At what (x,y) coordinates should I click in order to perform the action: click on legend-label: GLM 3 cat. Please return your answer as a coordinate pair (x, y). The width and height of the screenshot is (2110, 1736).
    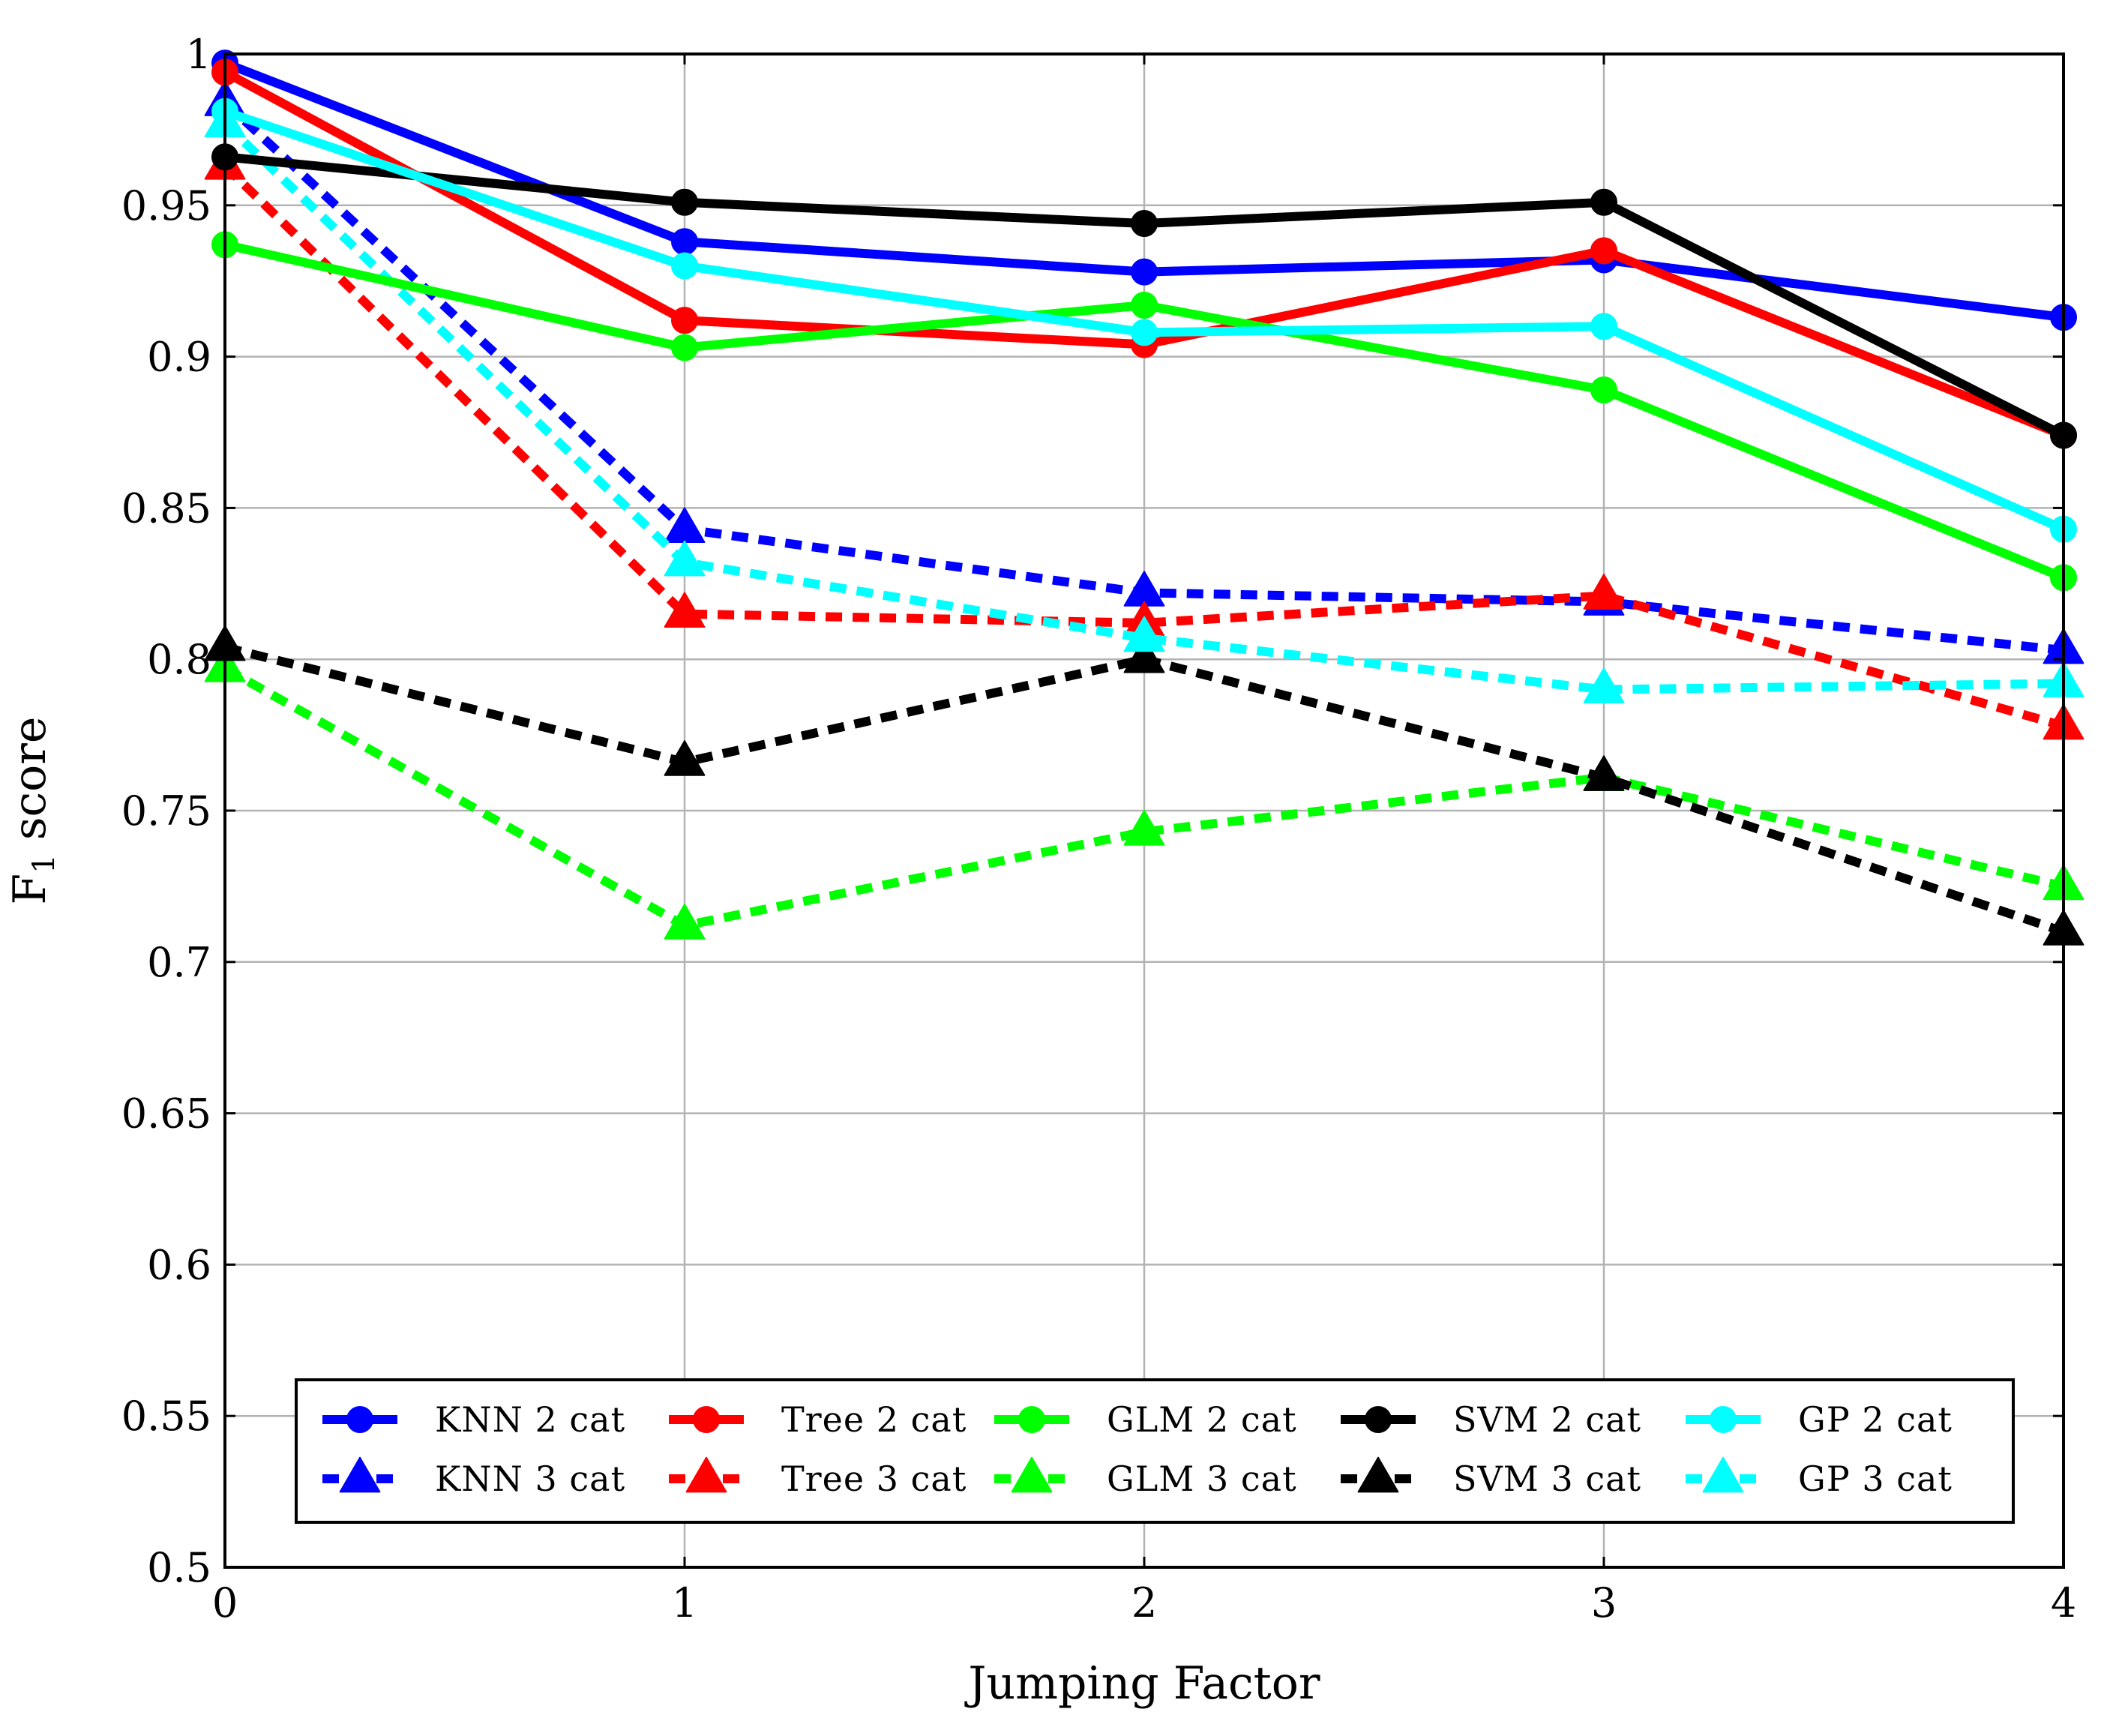
    Looking at the image, I should click on (1202, 1479).